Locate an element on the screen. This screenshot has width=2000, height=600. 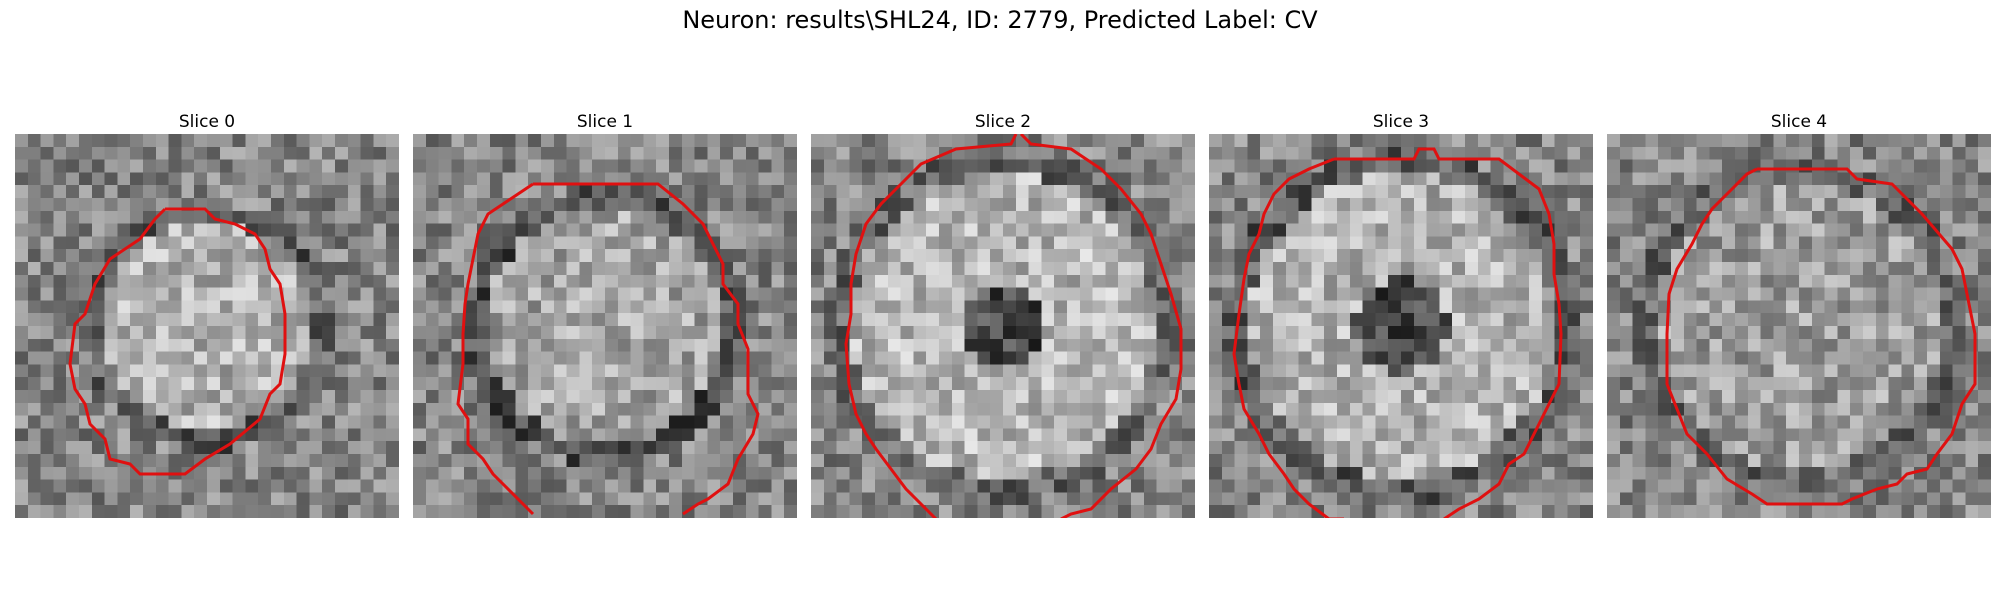
slice-panel-0: Slice 0 is located at coordinates (207, 314).